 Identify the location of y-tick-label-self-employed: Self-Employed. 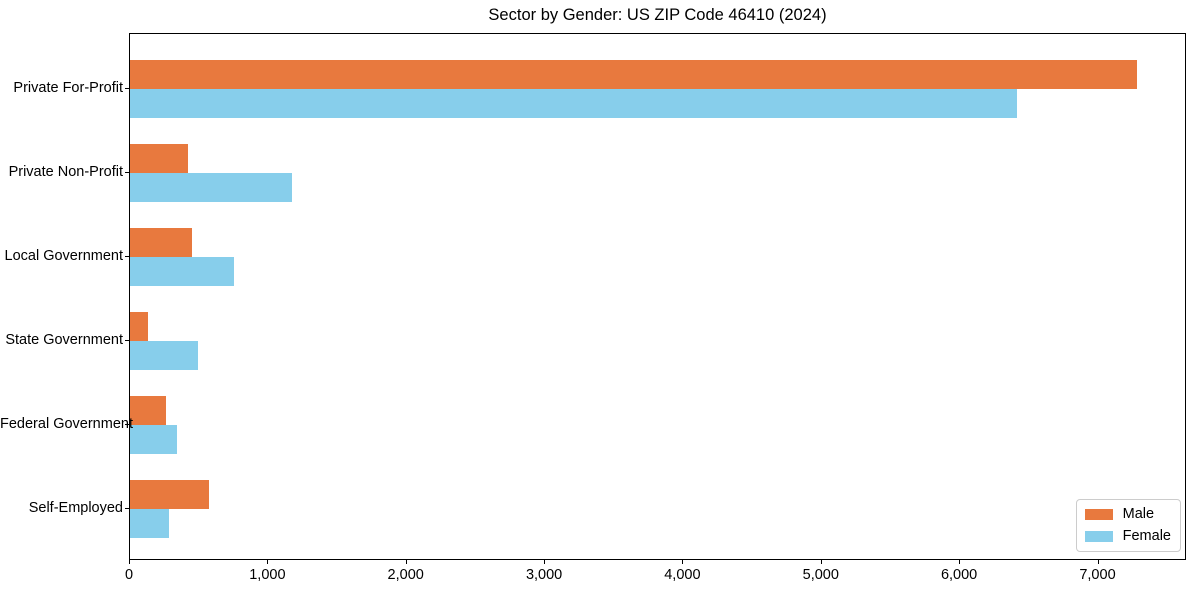
(75, 508).